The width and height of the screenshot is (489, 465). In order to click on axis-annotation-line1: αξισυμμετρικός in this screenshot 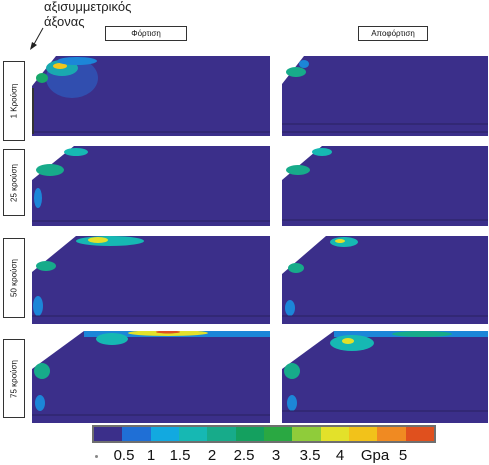, I will do `click(88, 7)`.